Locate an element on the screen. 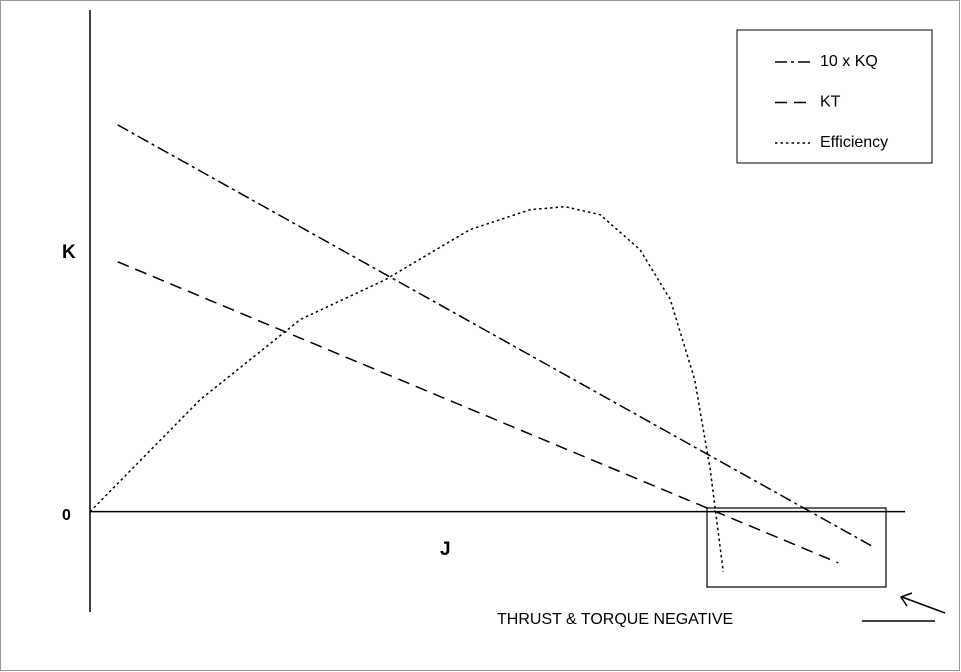 The height and width of the screenshot is (672, 961). y-axis-label: K is located at coordinates (69, 252).